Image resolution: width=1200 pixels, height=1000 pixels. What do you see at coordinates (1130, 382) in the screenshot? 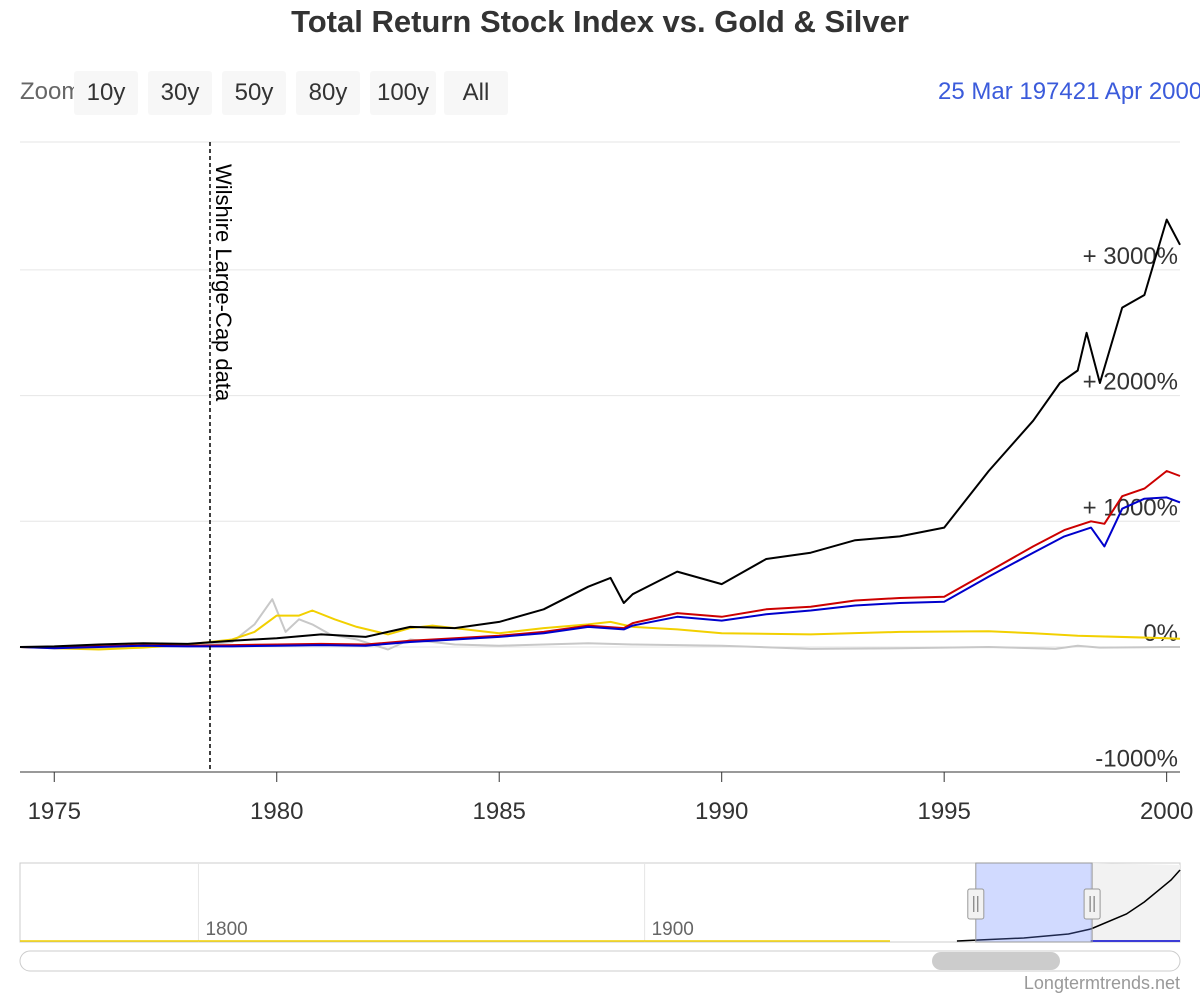
I see `y-tick-label: + 2000%` at bounding box center [1130, 382].